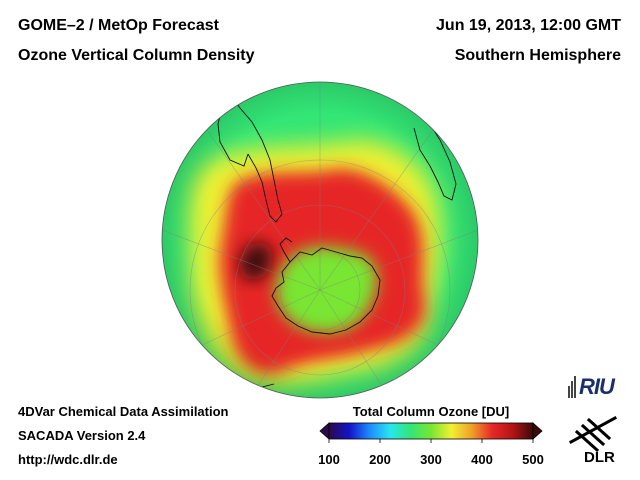  I want to click on dlr-logo: DLR, so click(593, 442).